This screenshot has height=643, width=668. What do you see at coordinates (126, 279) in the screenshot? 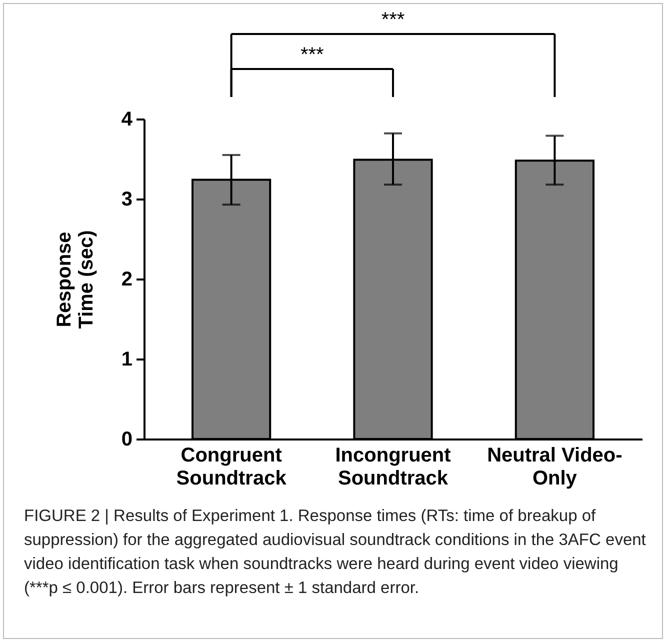
I see `y-tick-label: 2` at bounding box center [126, 279].